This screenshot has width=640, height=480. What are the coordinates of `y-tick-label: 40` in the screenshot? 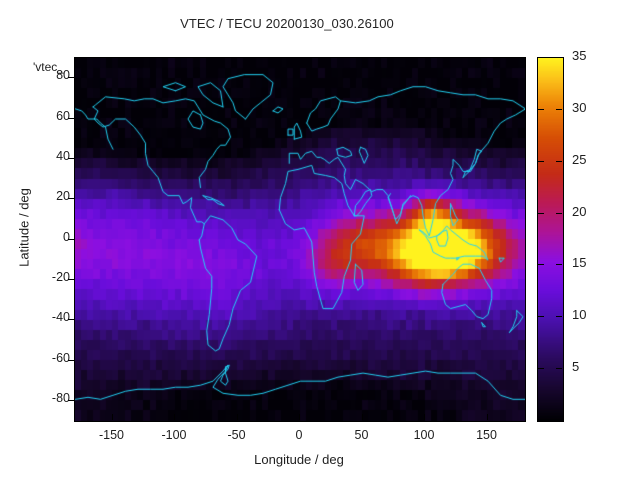 It's located at (63, 155).